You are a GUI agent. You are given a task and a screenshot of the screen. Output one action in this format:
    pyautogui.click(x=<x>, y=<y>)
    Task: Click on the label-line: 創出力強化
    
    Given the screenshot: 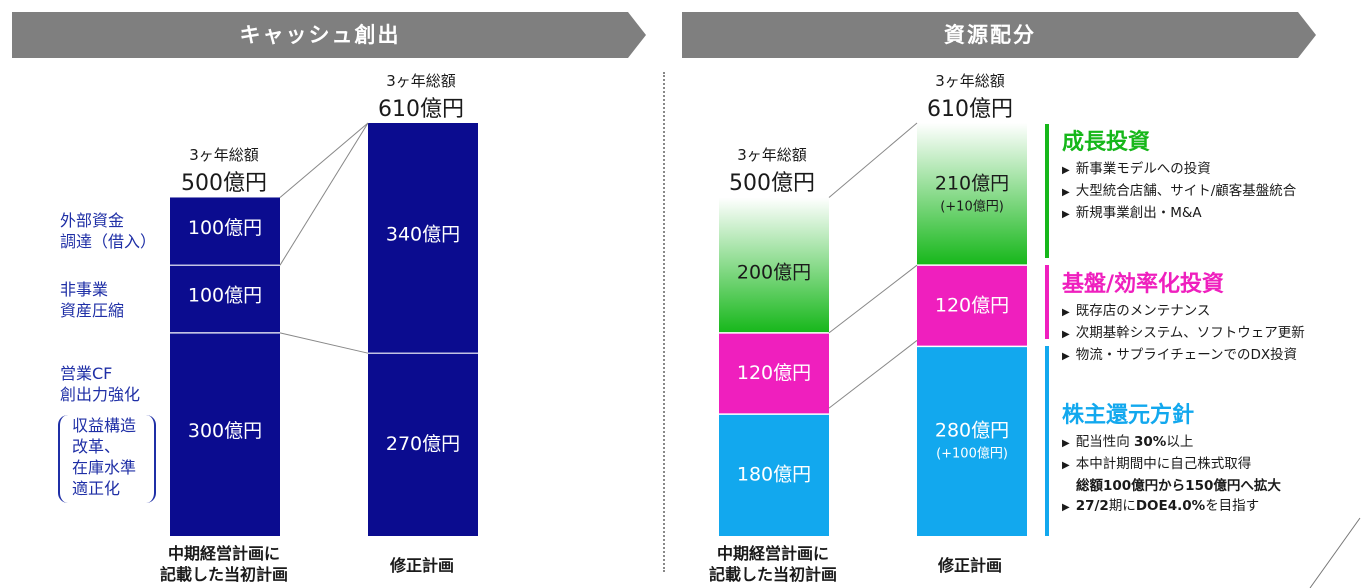 What is the action you would take?
    pyautogui.click(x=100, y=394)
    